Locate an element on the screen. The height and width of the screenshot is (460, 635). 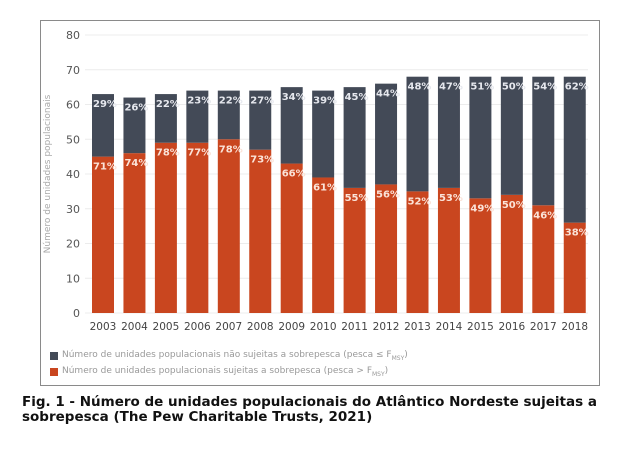
bar-overfished-2018 is located at coordinates (574, 267).